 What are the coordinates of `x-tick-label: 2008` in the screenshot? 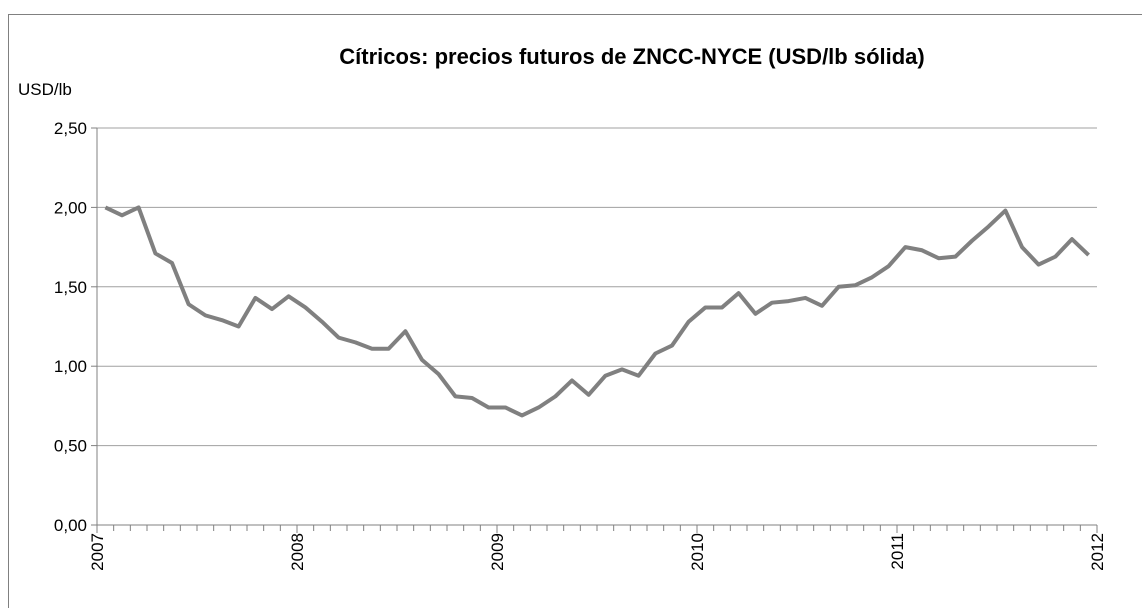 It's located at (297, 552).